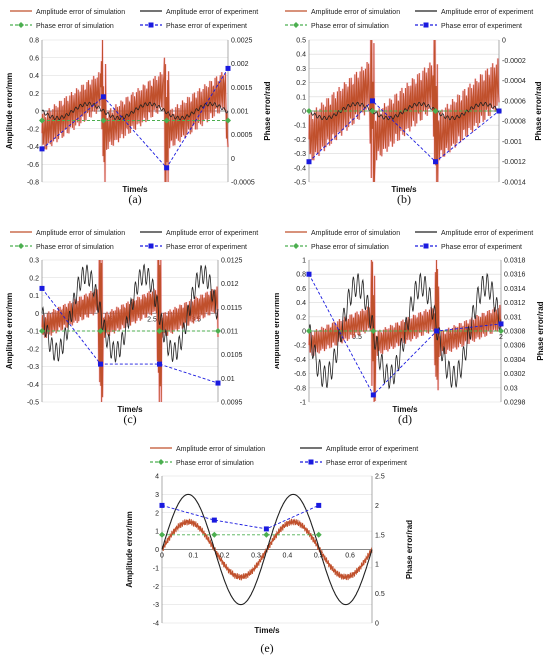  What do you see at coordinates (9, 331) in the screenshot?
I see `y-axis-title: Amplitude error/mm` at bounding box center [9, 331].